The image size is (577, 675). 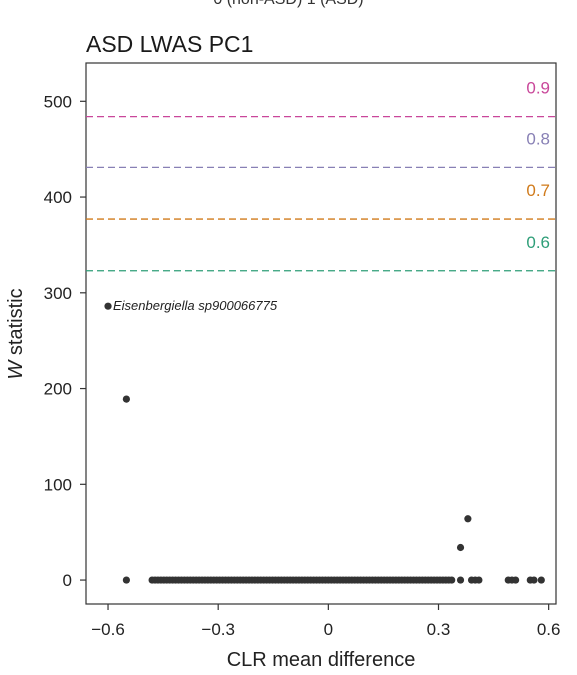 I want to click on y-axis-label: W statistic, so click(x=16, y=333).